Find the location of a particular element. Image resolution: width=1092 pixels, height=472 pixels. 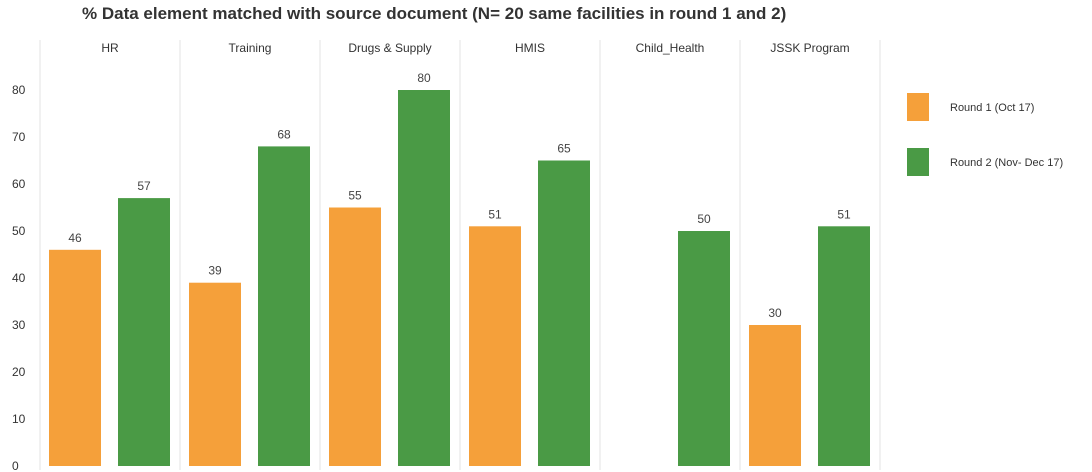

y-tick-label: 30 is located at coordinates (19, 325).